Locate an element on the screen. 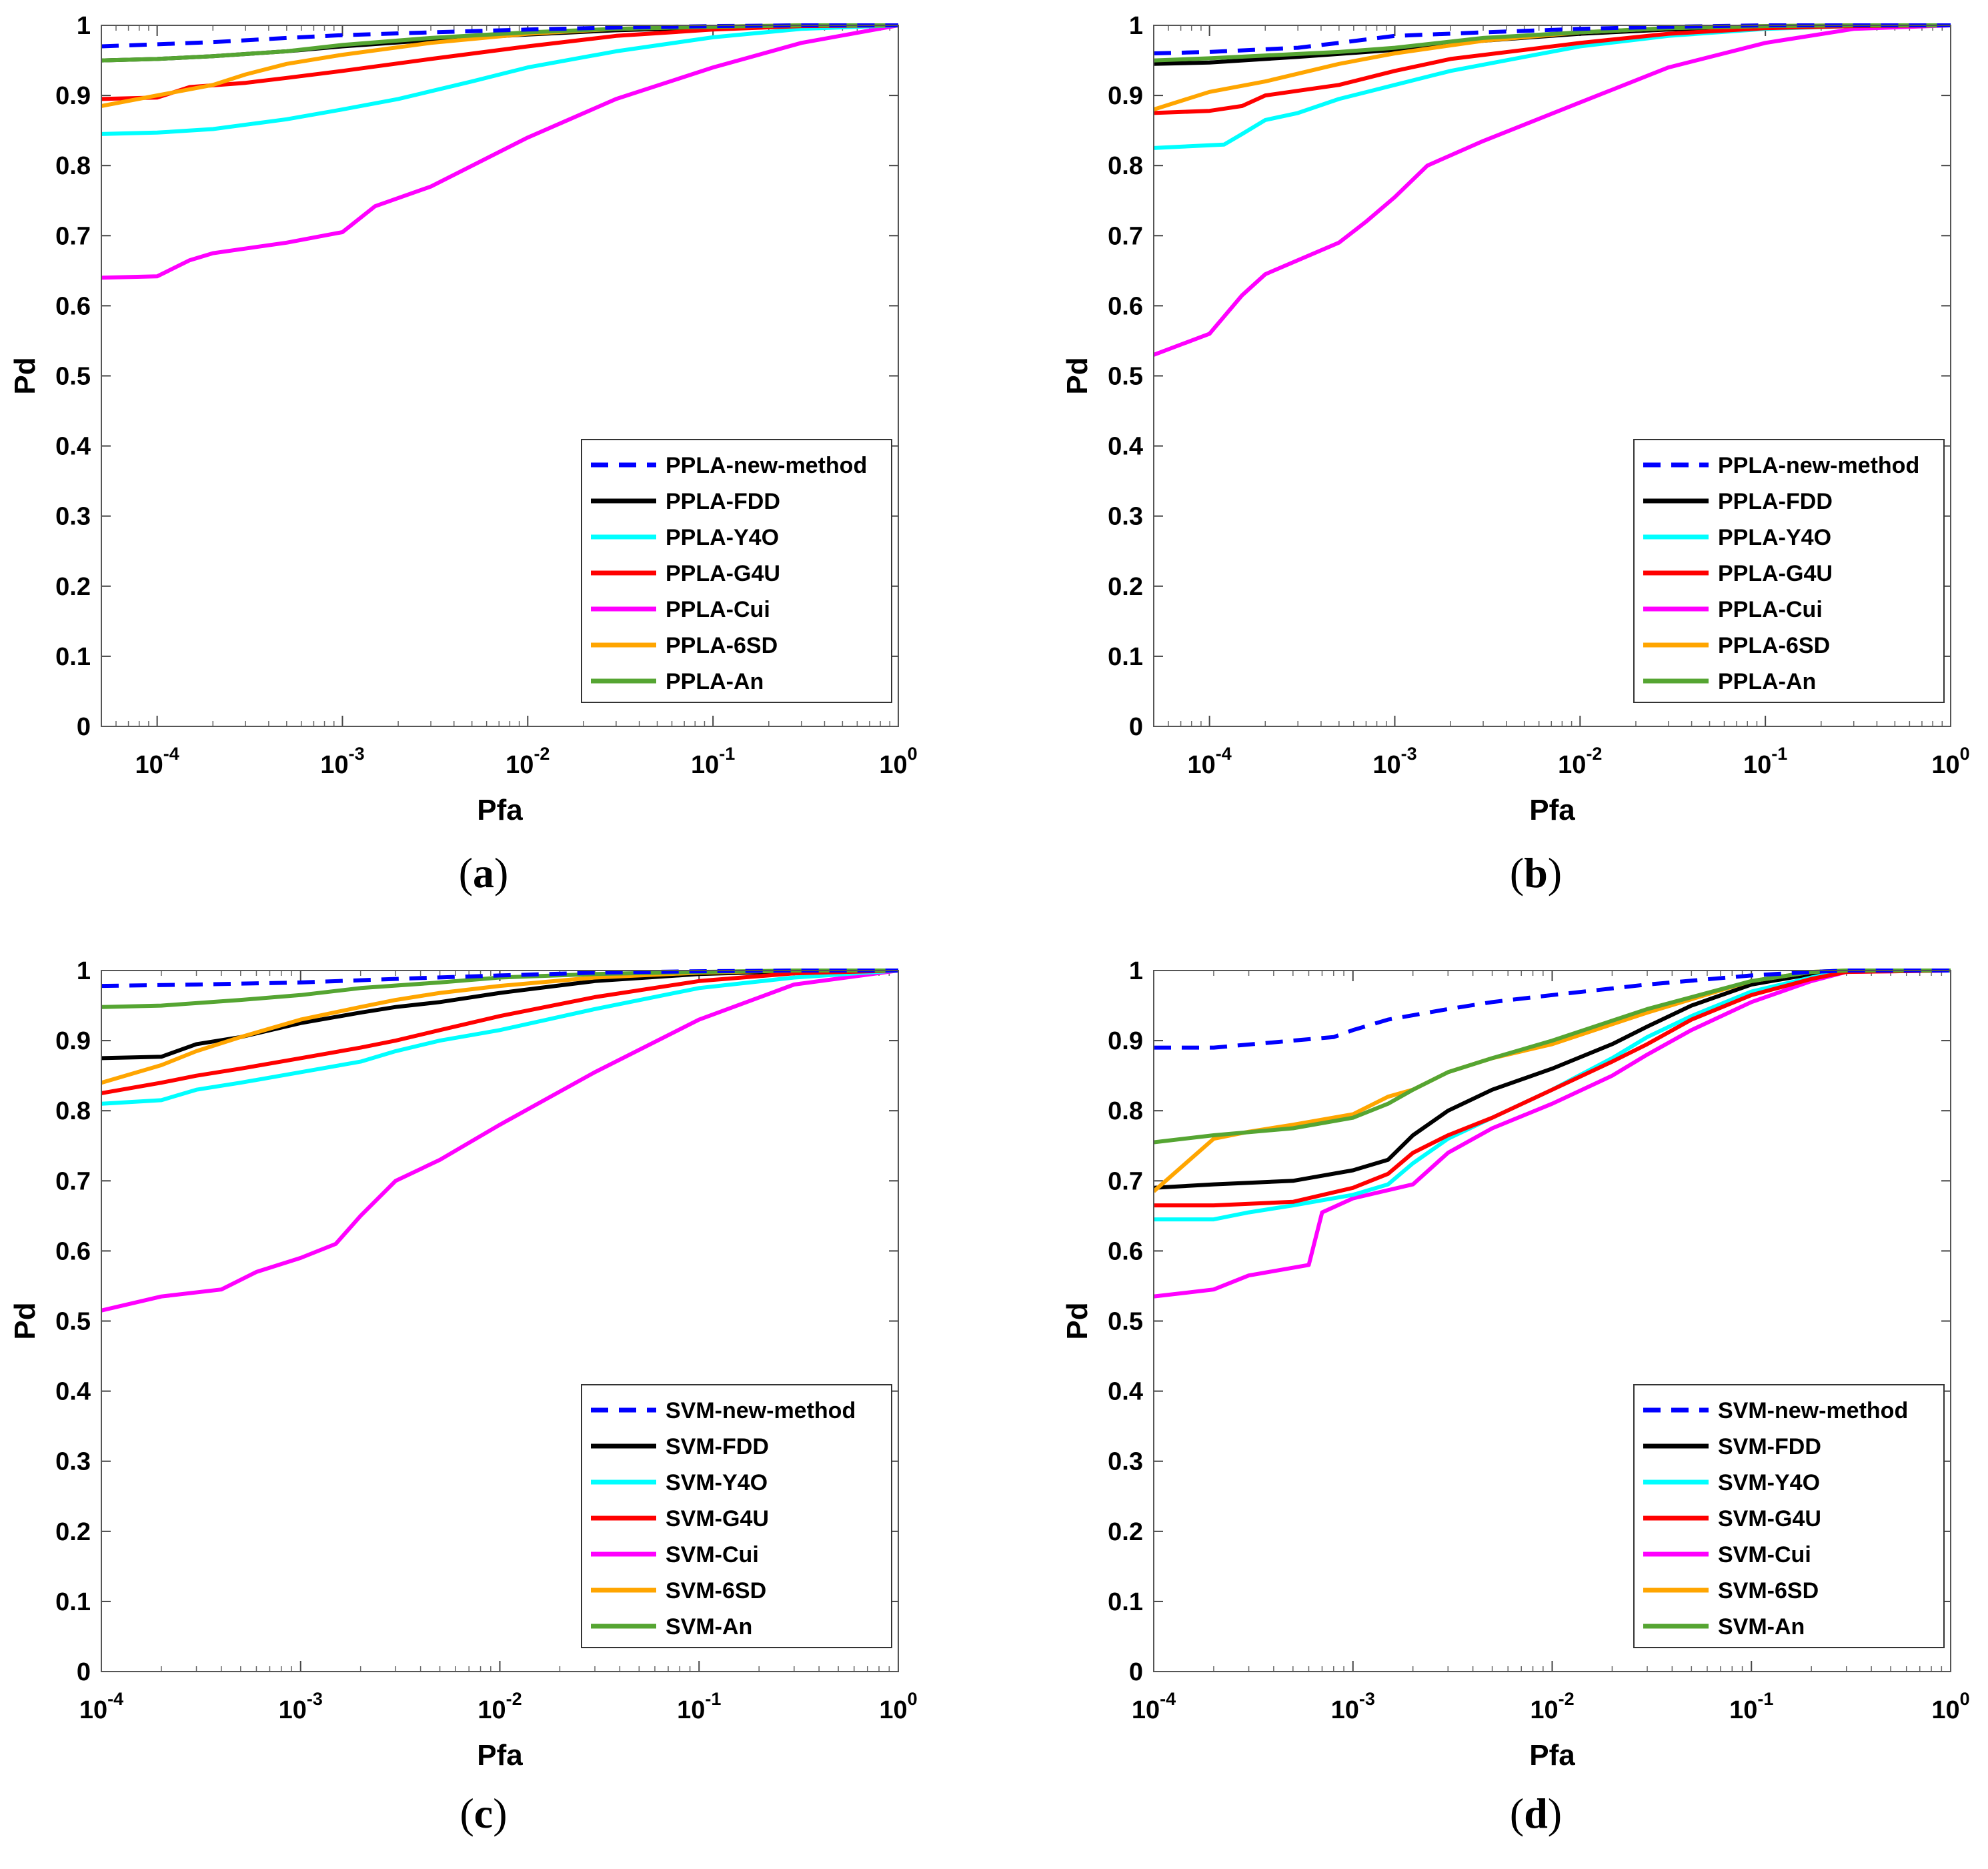 Image resolution: width=1988 pixels, height=1869 pixels. legend-label-PPLA-6SD: PPLA-6SD is located at coordinates (722, 645).